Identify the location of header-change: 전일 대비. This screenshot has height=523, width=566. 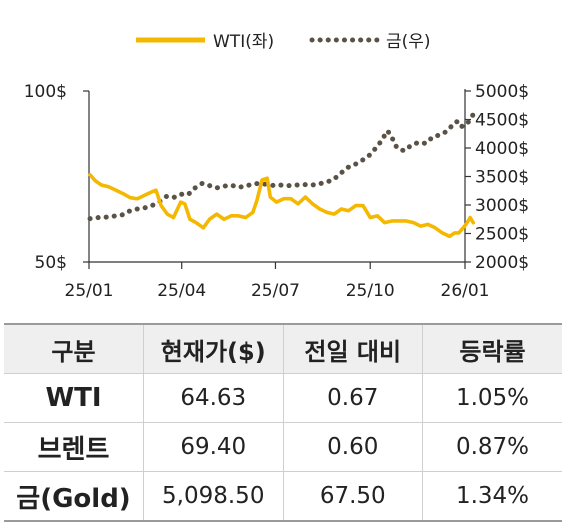
(352, 348).